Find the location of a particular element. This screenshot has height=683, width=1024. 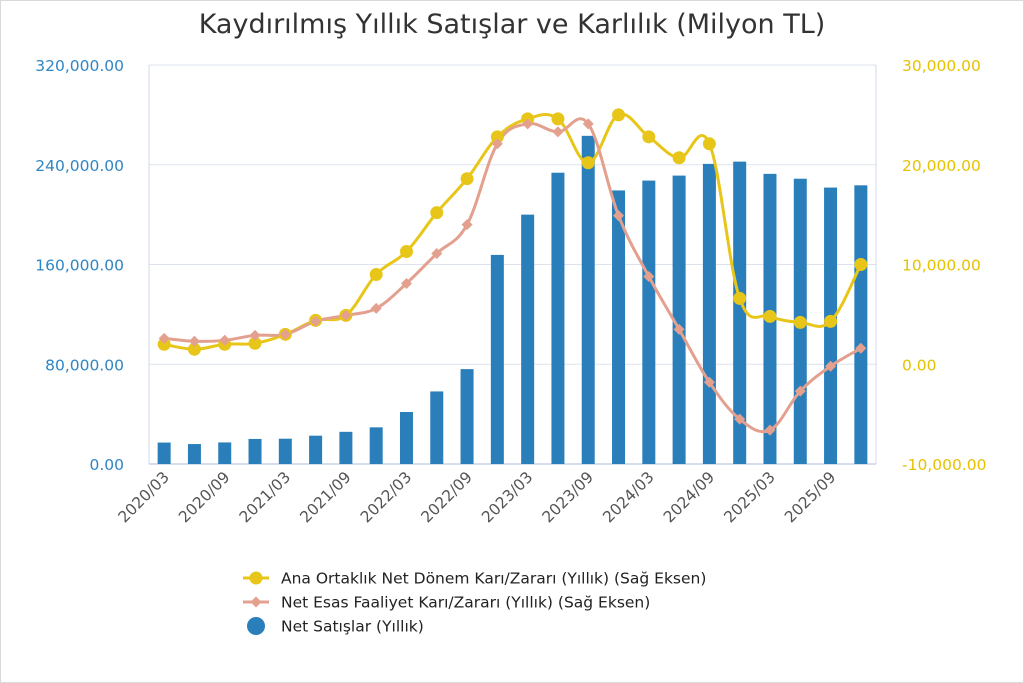

left-tick-label: 160,000.00 is located at coordinates (79, 266).